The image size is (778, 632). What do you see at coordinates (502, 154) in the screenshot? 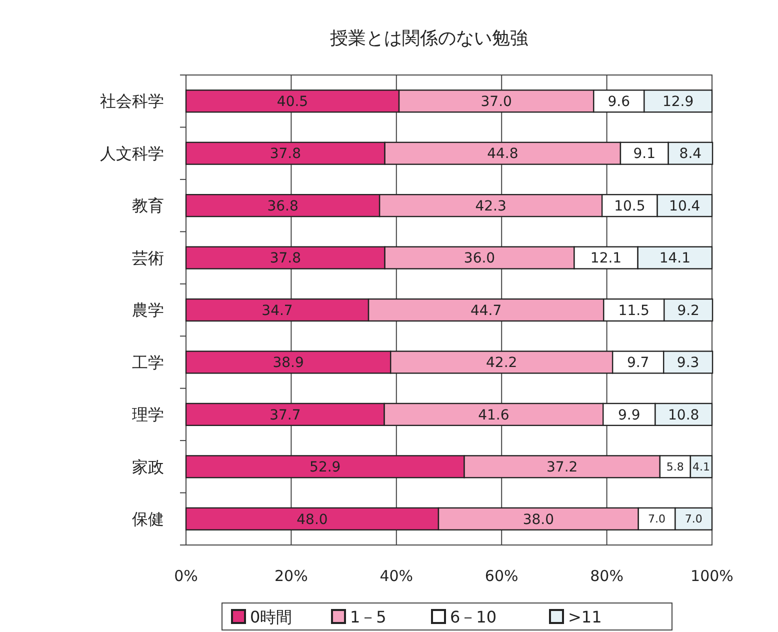
I see `data-label: 44.8` at bounding box center [502, 154].